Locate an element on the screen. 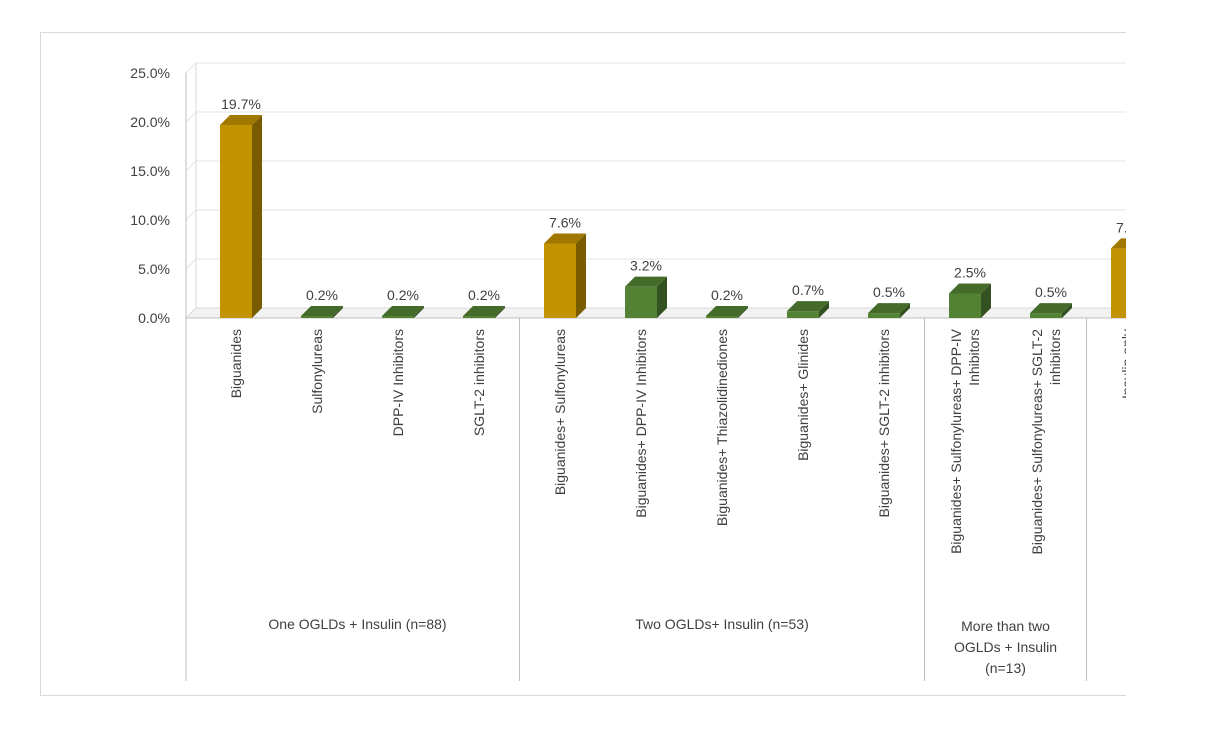 The width and height of the screenshot is (1215, 748). y-tick-label: 25.0% is located at coordinates (150, 73).